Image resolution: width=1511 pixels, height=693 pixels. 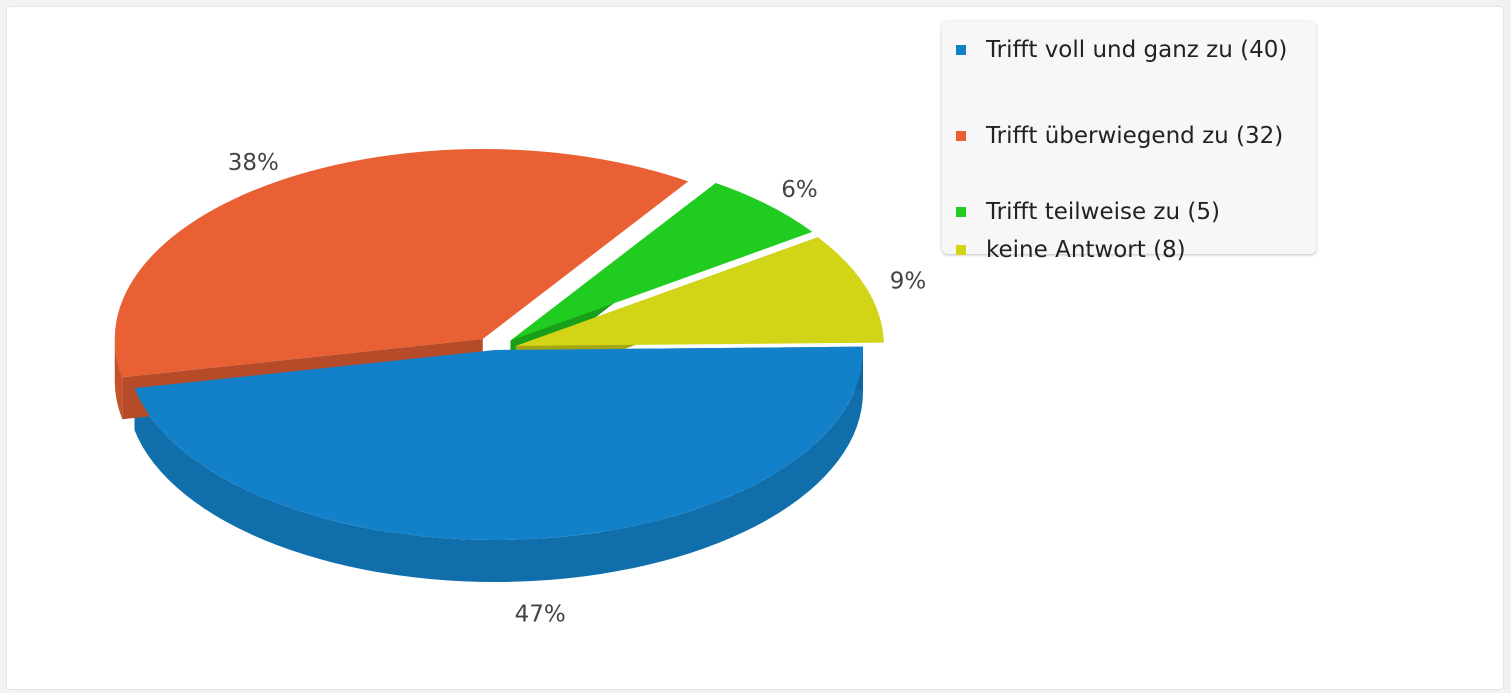 I want to click on slice-percent-label: 9%, so click(x=908, y=281).